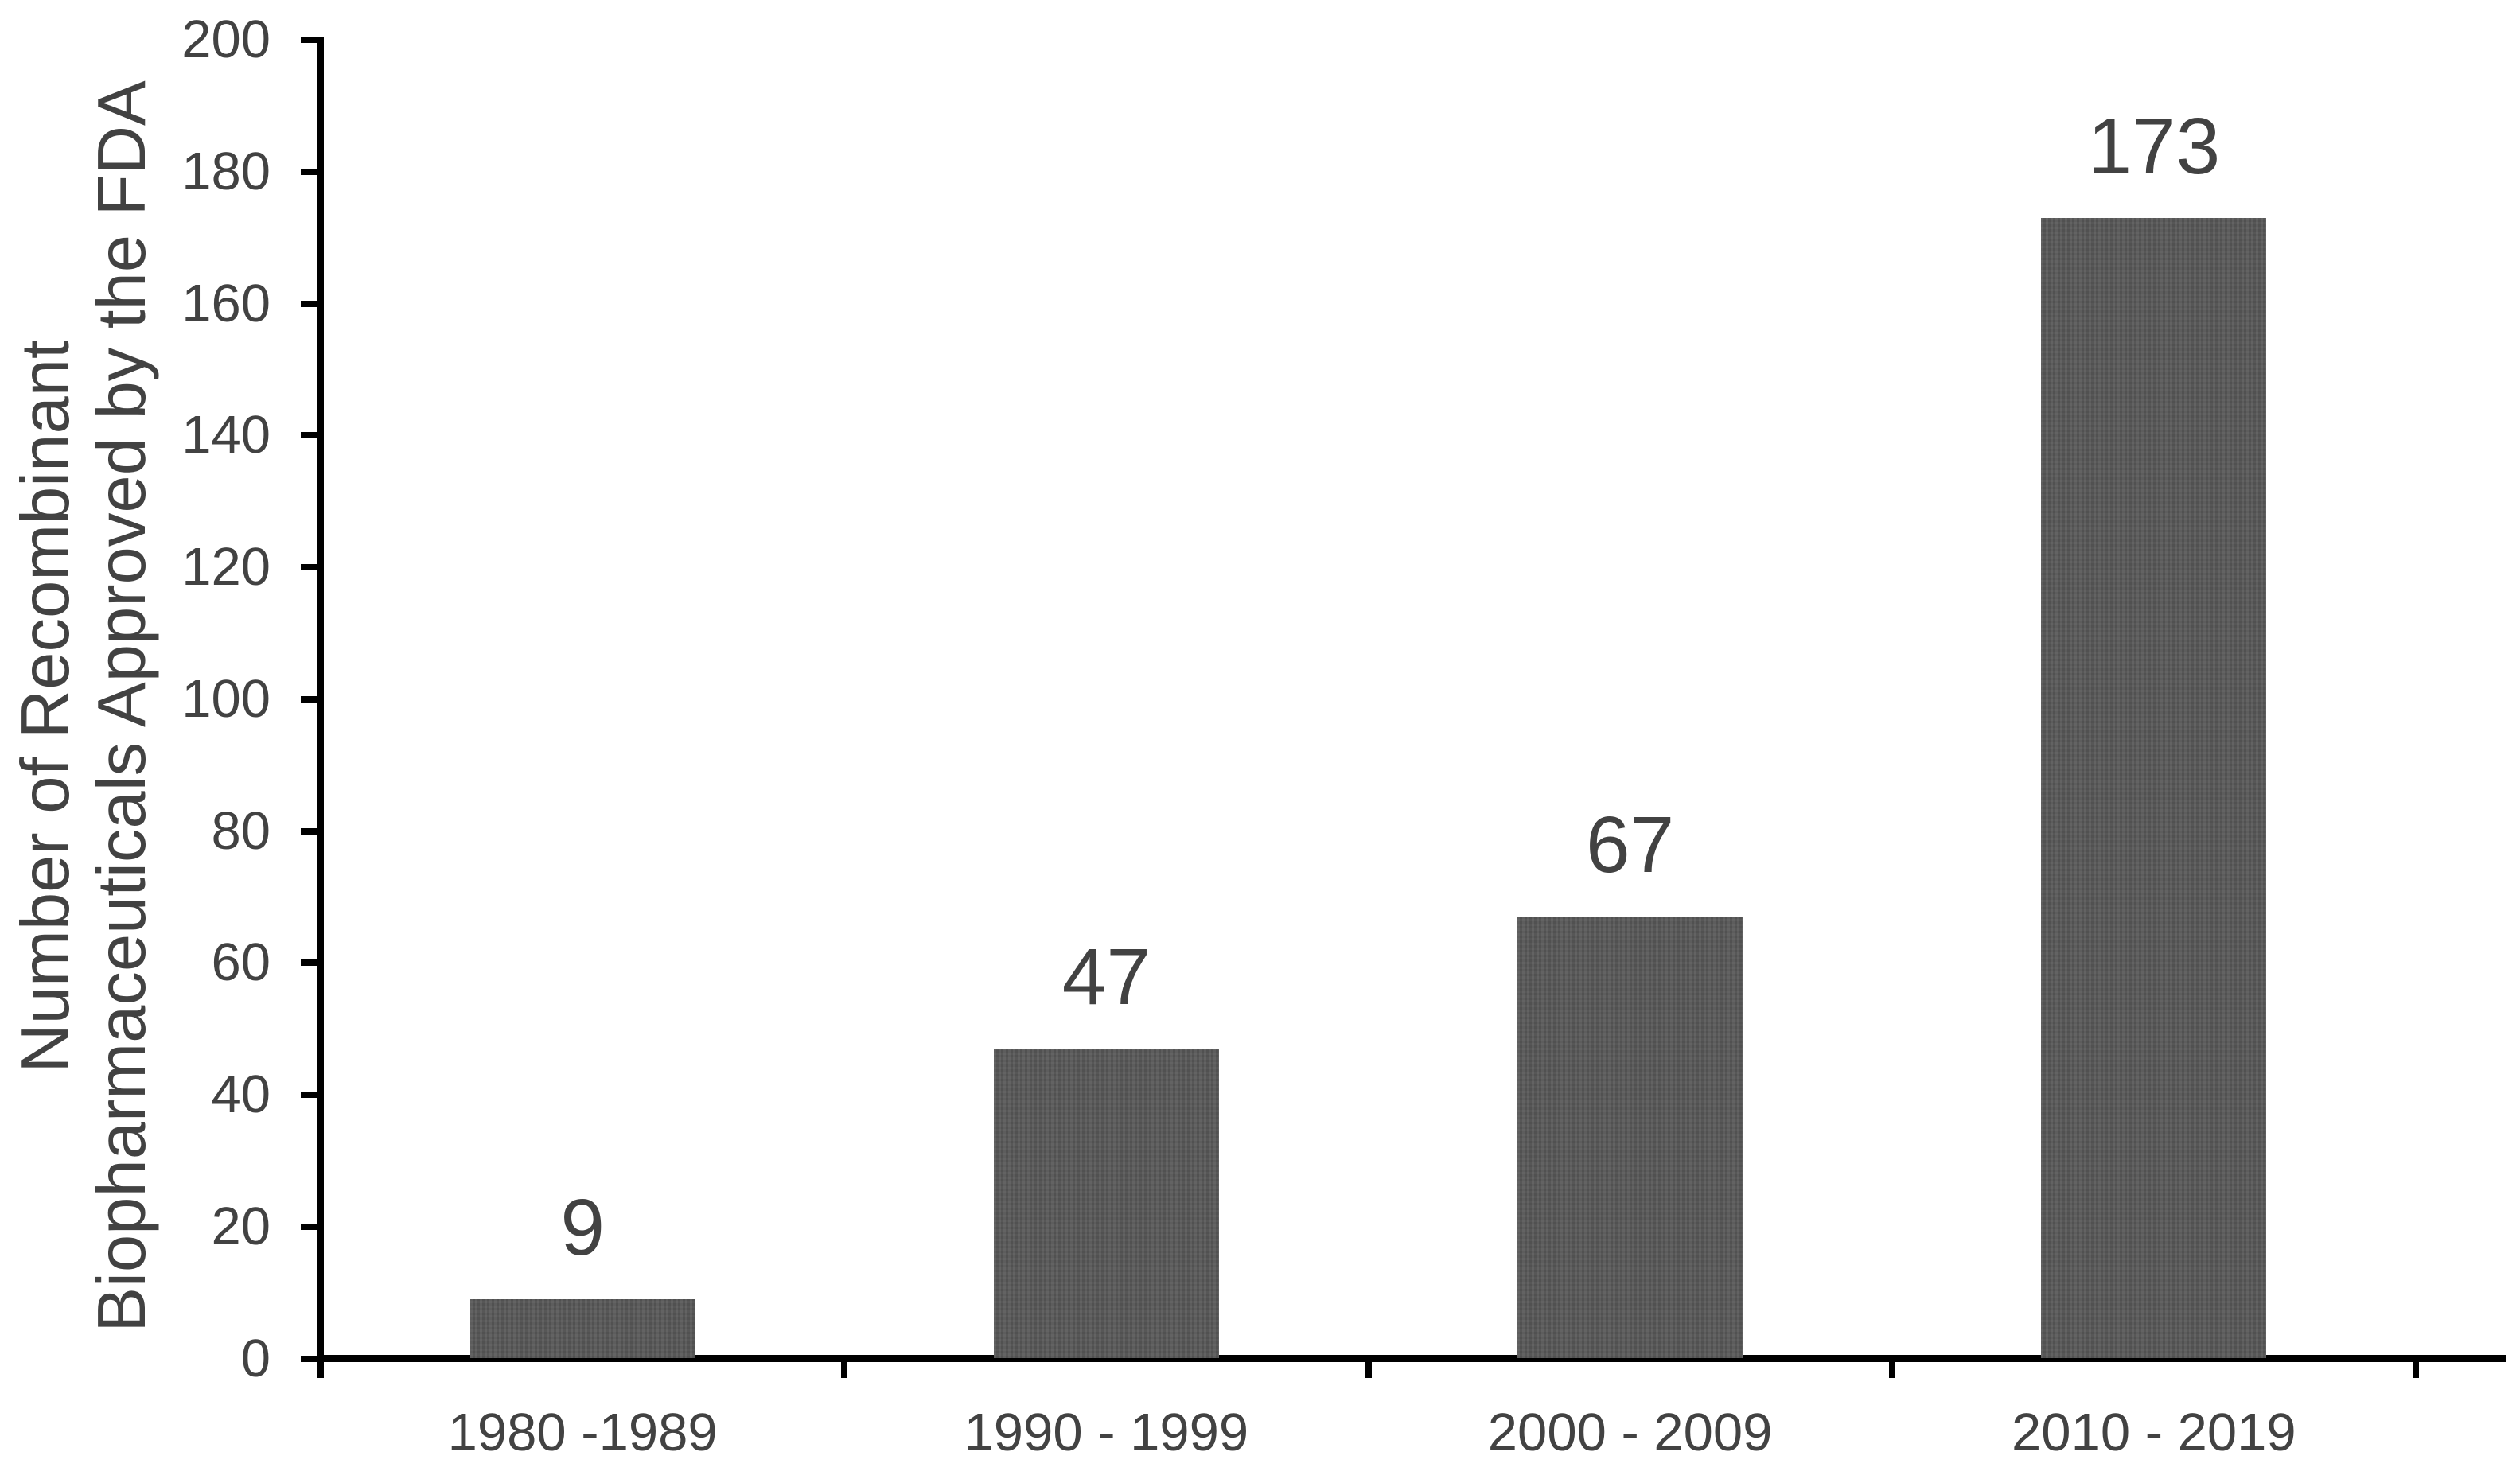 This screenshot has height=1479, width=2520. I want to click on y-axis-title-line1: Number of Recombinant, so click(46, 706).